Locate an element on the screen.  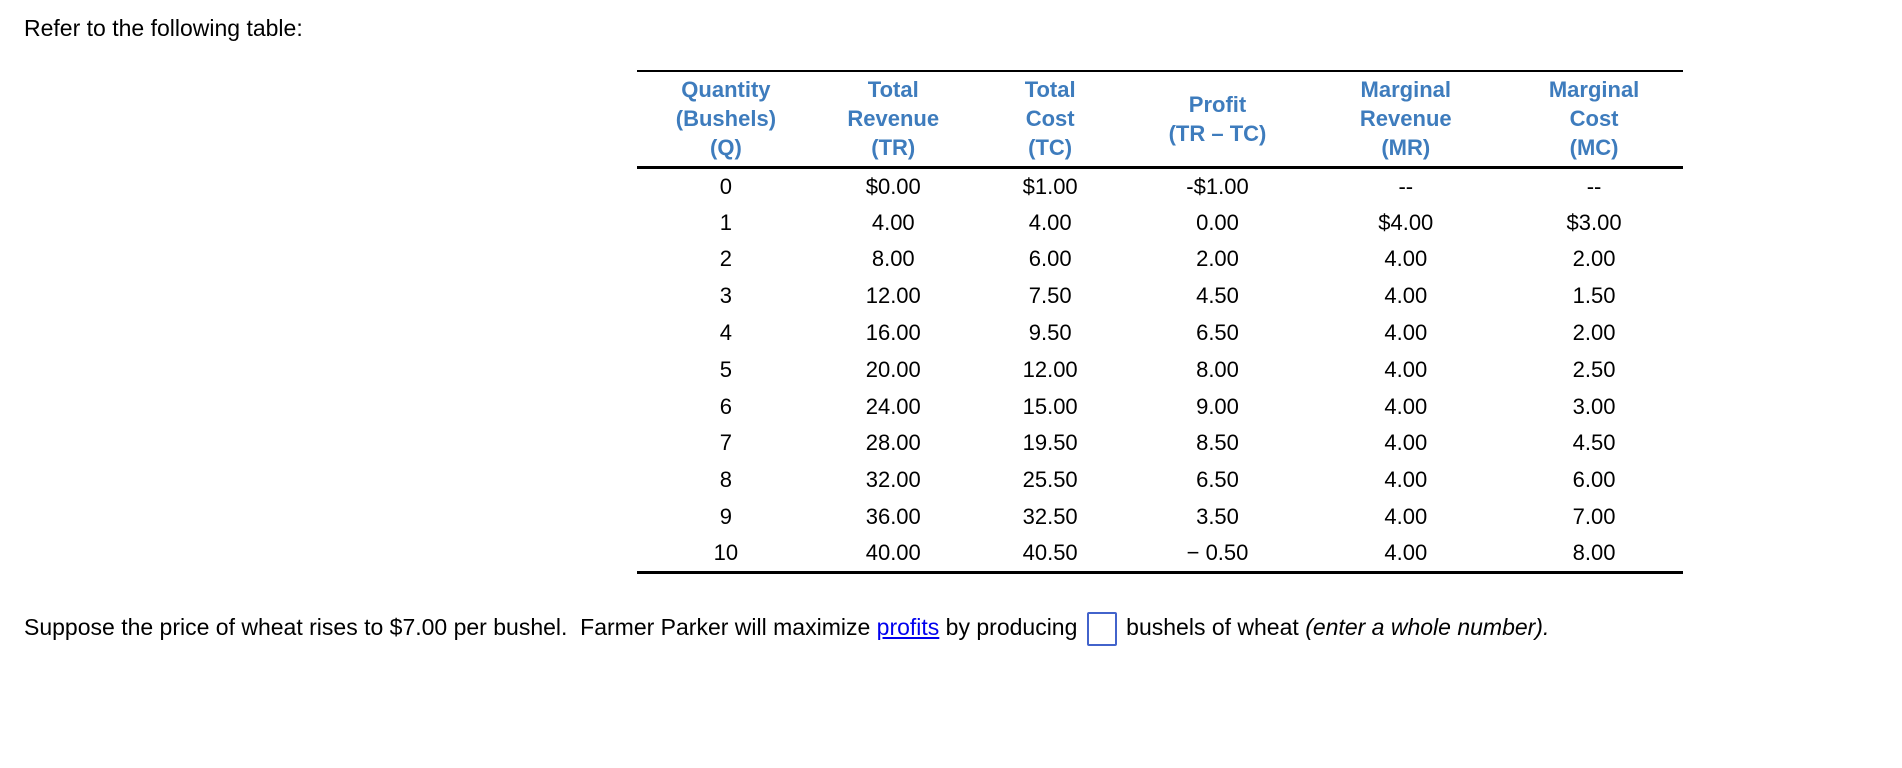
col-header-total-cost: Total Cost (TC) is located at coordinates (1050, 120).